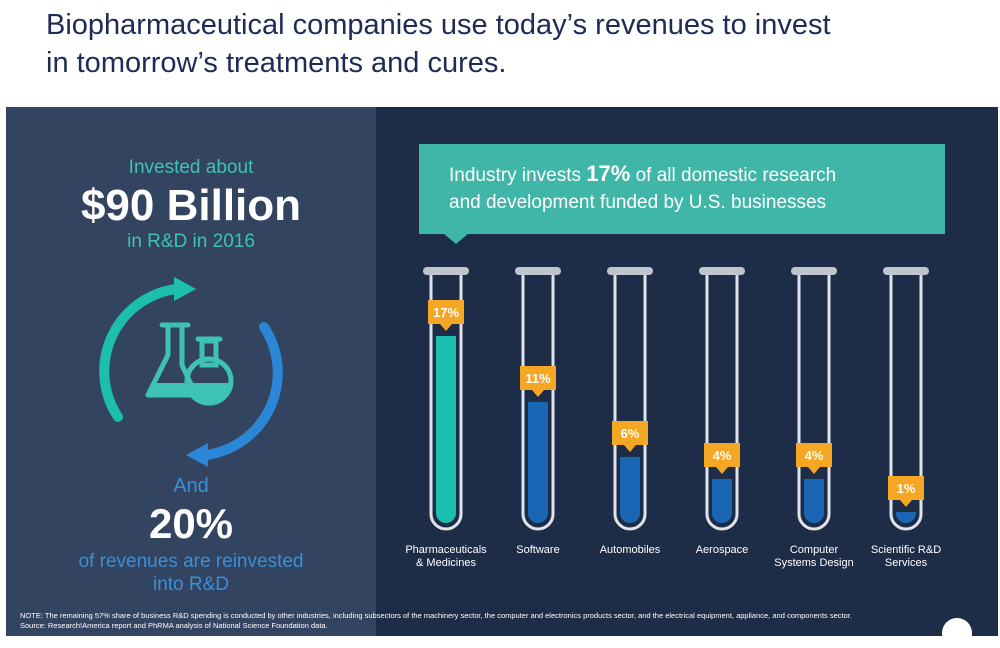 The width and height of the screenshot is (1000, 648). What do you see at coordinates (191, 167) in the screenshot?
I see `invested-label: Invested about` at bounding box center [191, 167].